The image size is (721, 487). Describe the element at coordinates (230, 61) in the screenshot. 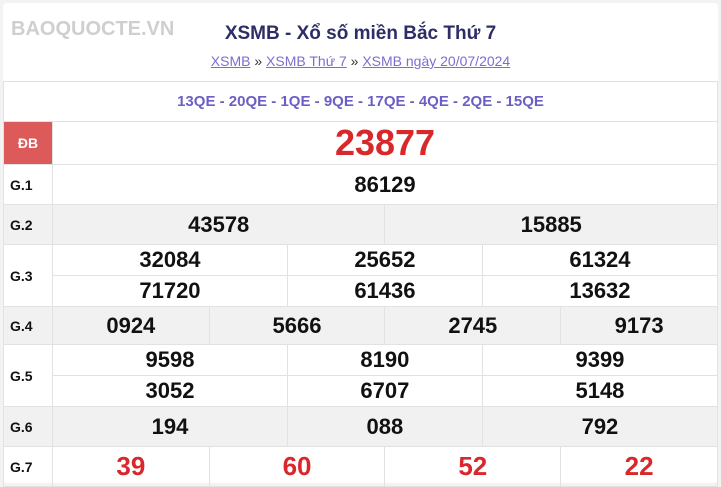

I see `breadcrumb-xsmb: XSMB` at that location.